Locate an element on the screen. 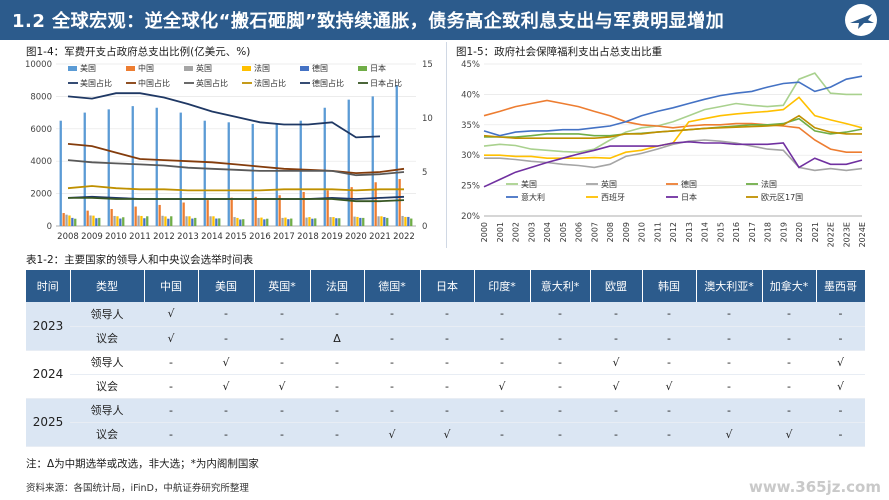 The image size is (889, 500). x-tick-label: 2000 is located at coordinates (484, 232).